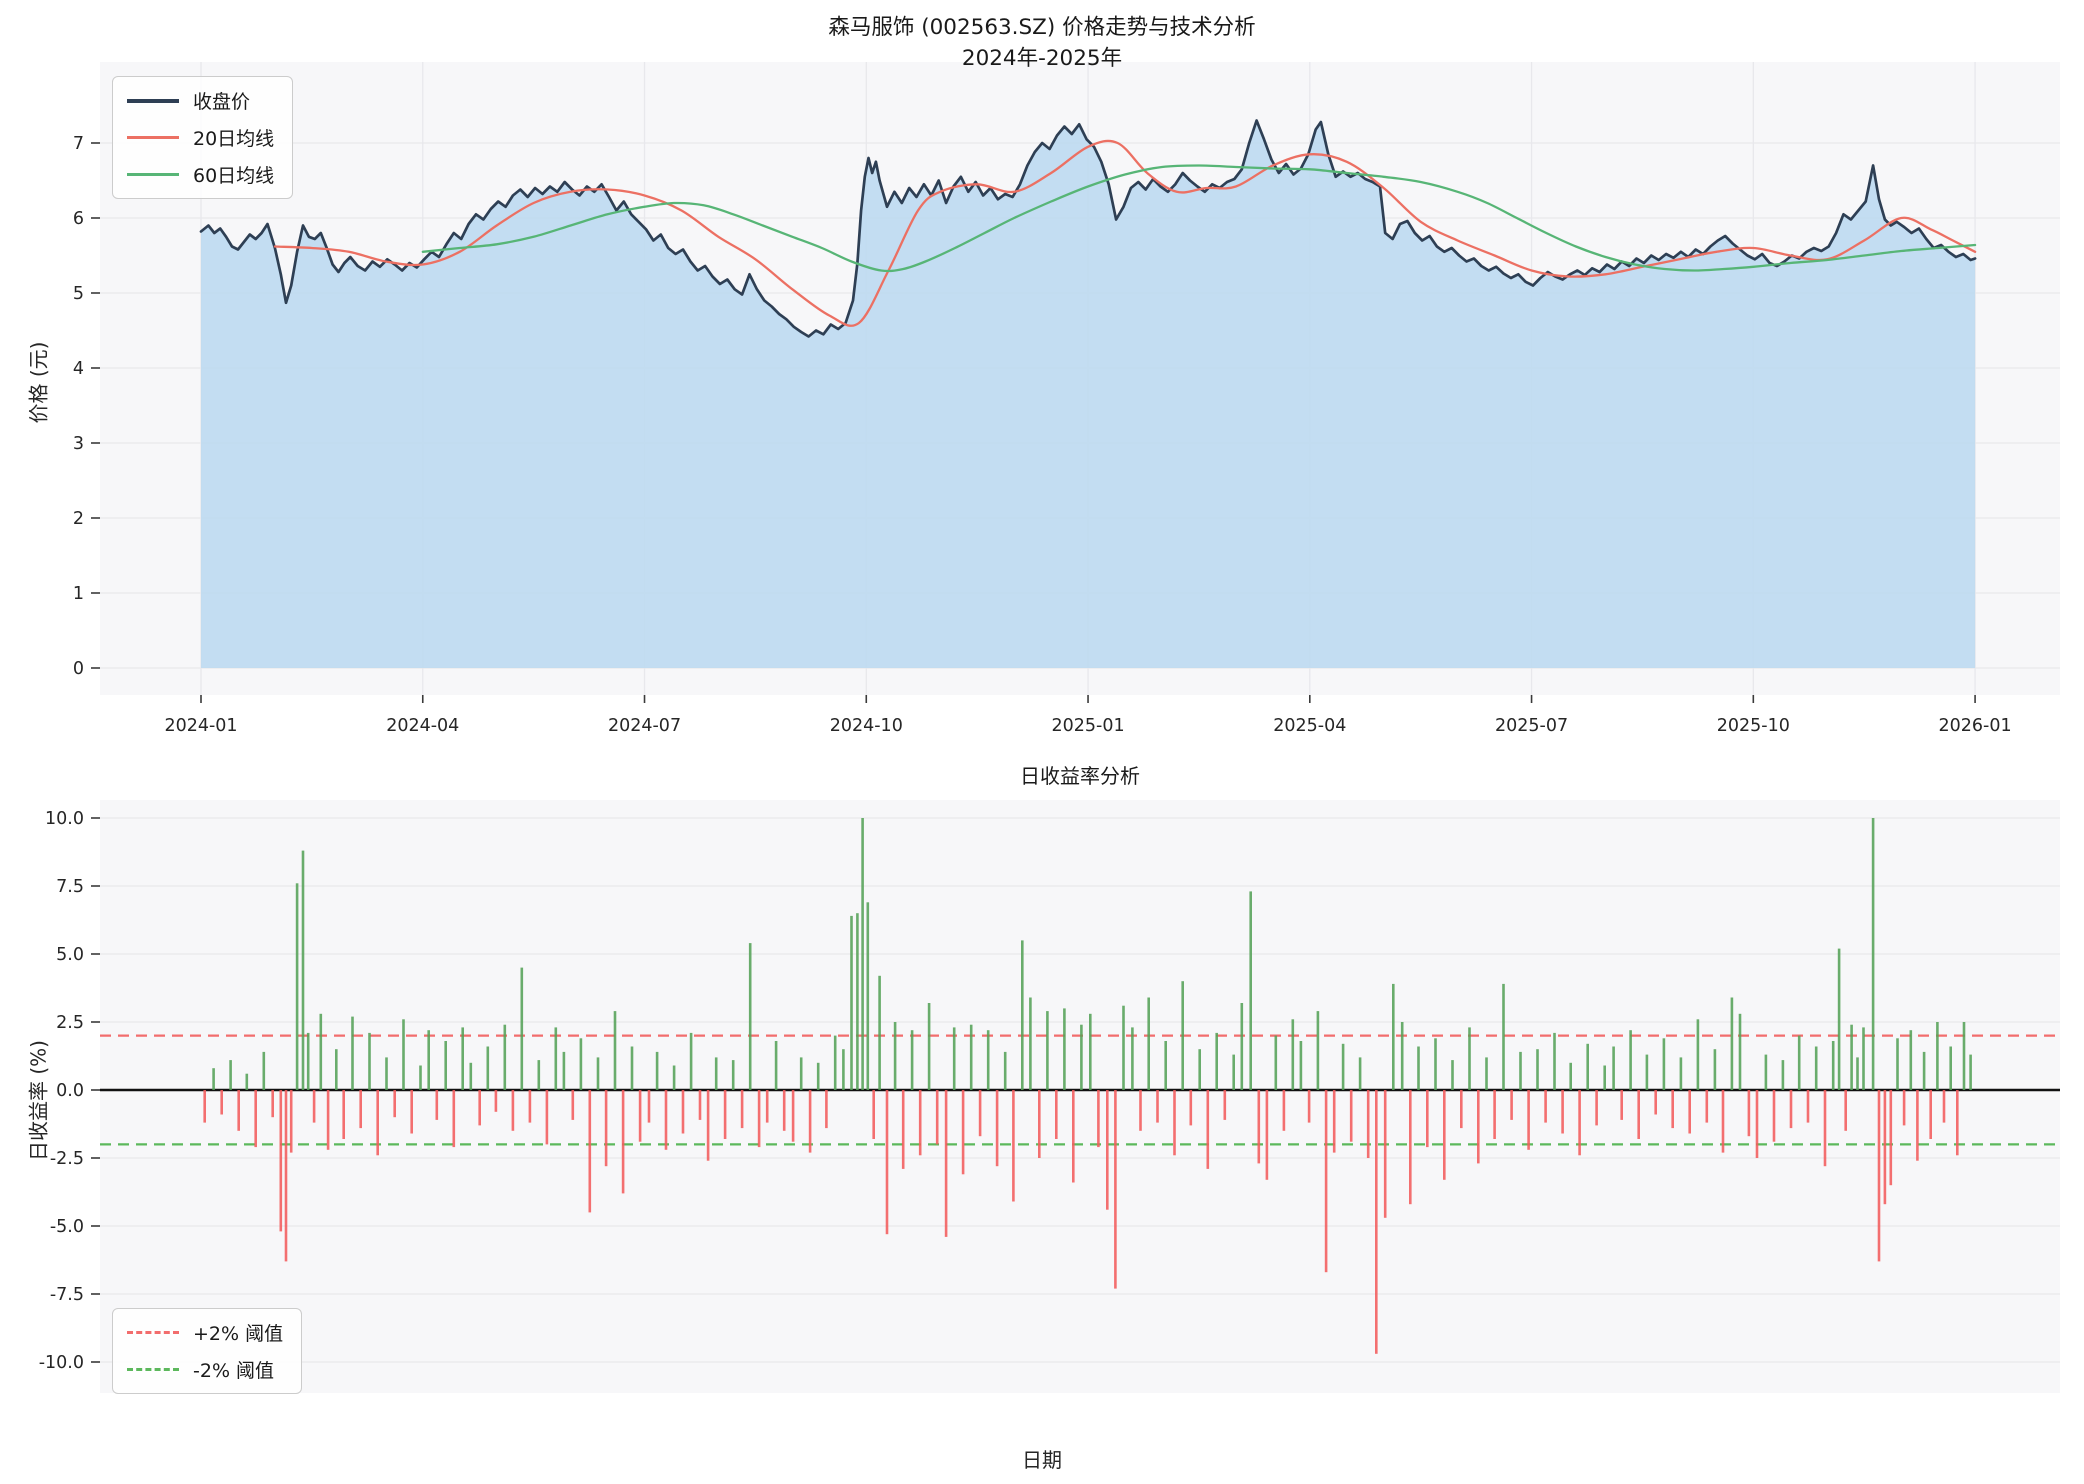 This screenshot has width=2084, height=1484. What do you see at coordinates (1087, 726) in the screenshot?
I see `svg-text: 2025-01` at bounding box center [1087, 726].